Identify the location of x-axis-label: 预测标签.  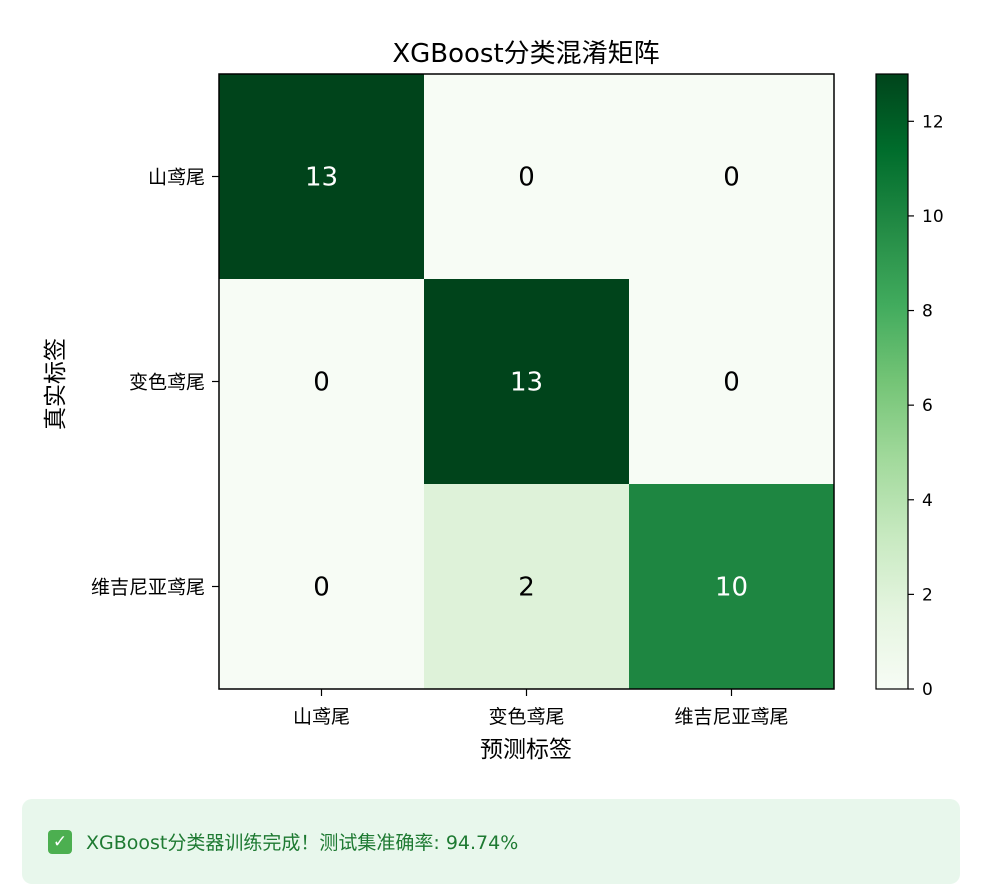
(526, 750).